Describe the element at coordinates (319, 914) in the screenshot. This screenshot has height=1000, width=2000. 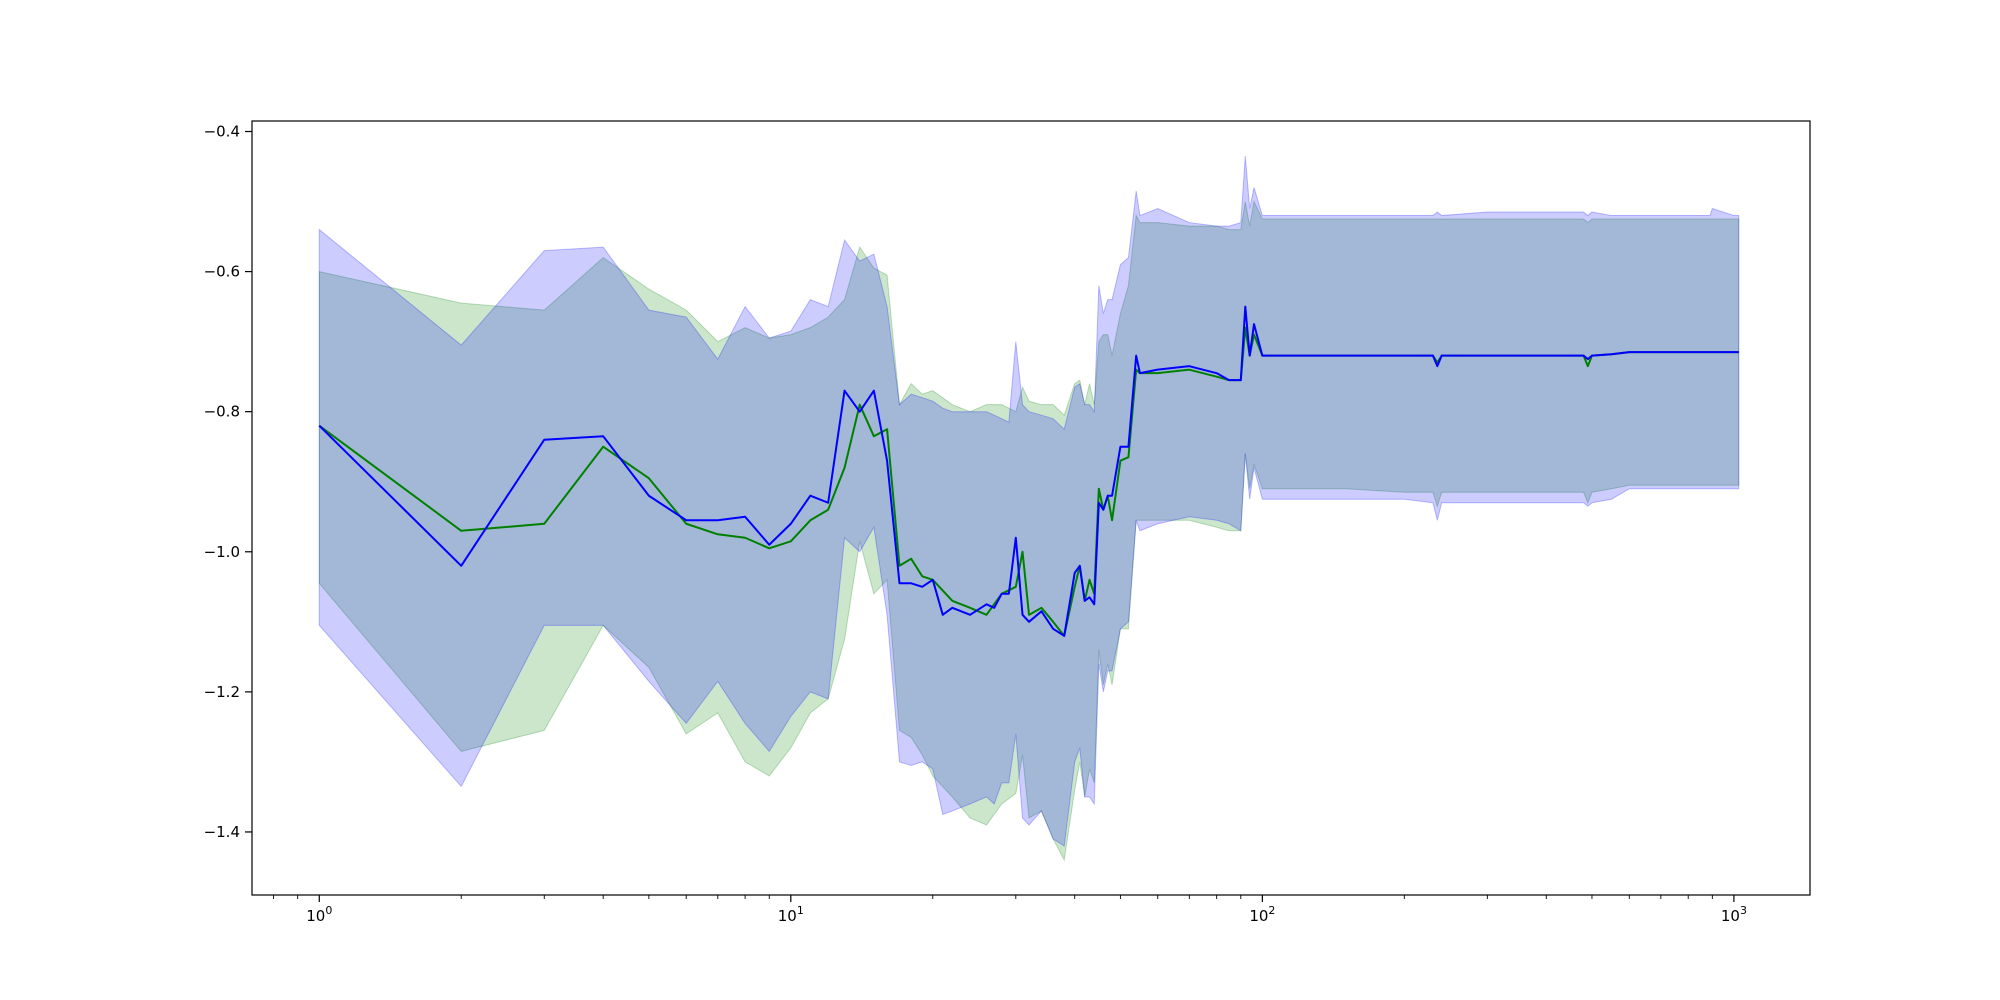
I see `x-tick-label-0: 10⁰` at that location.